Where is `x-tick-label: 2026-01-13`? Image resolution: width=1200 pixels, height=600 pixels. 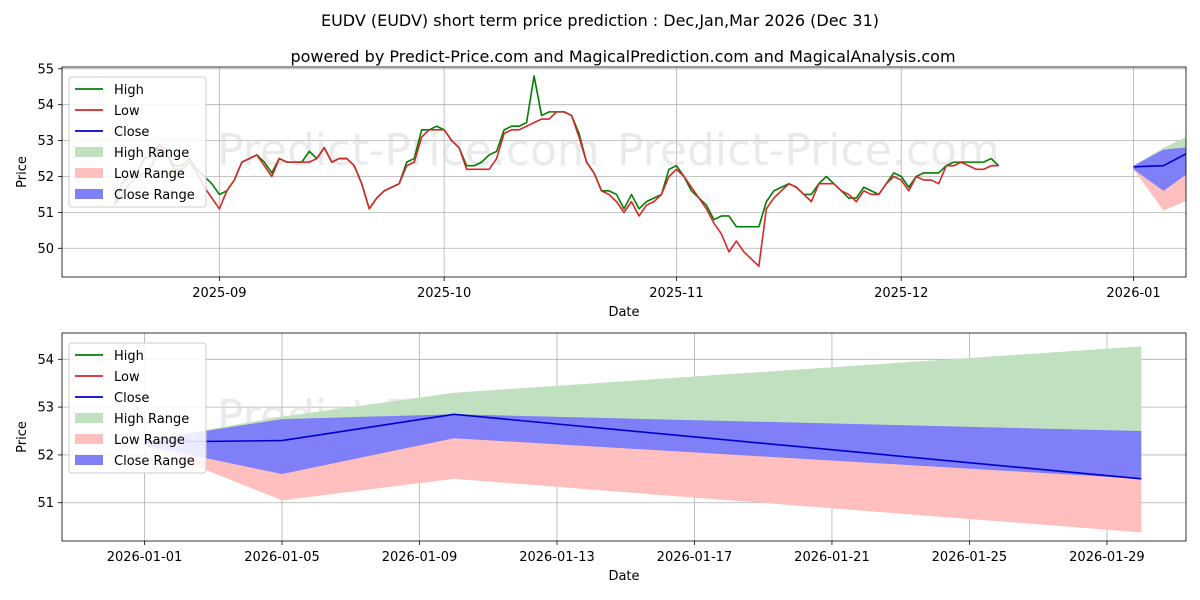
x-tick-label: 2026-01-13 is located at coordinates (557, 557).